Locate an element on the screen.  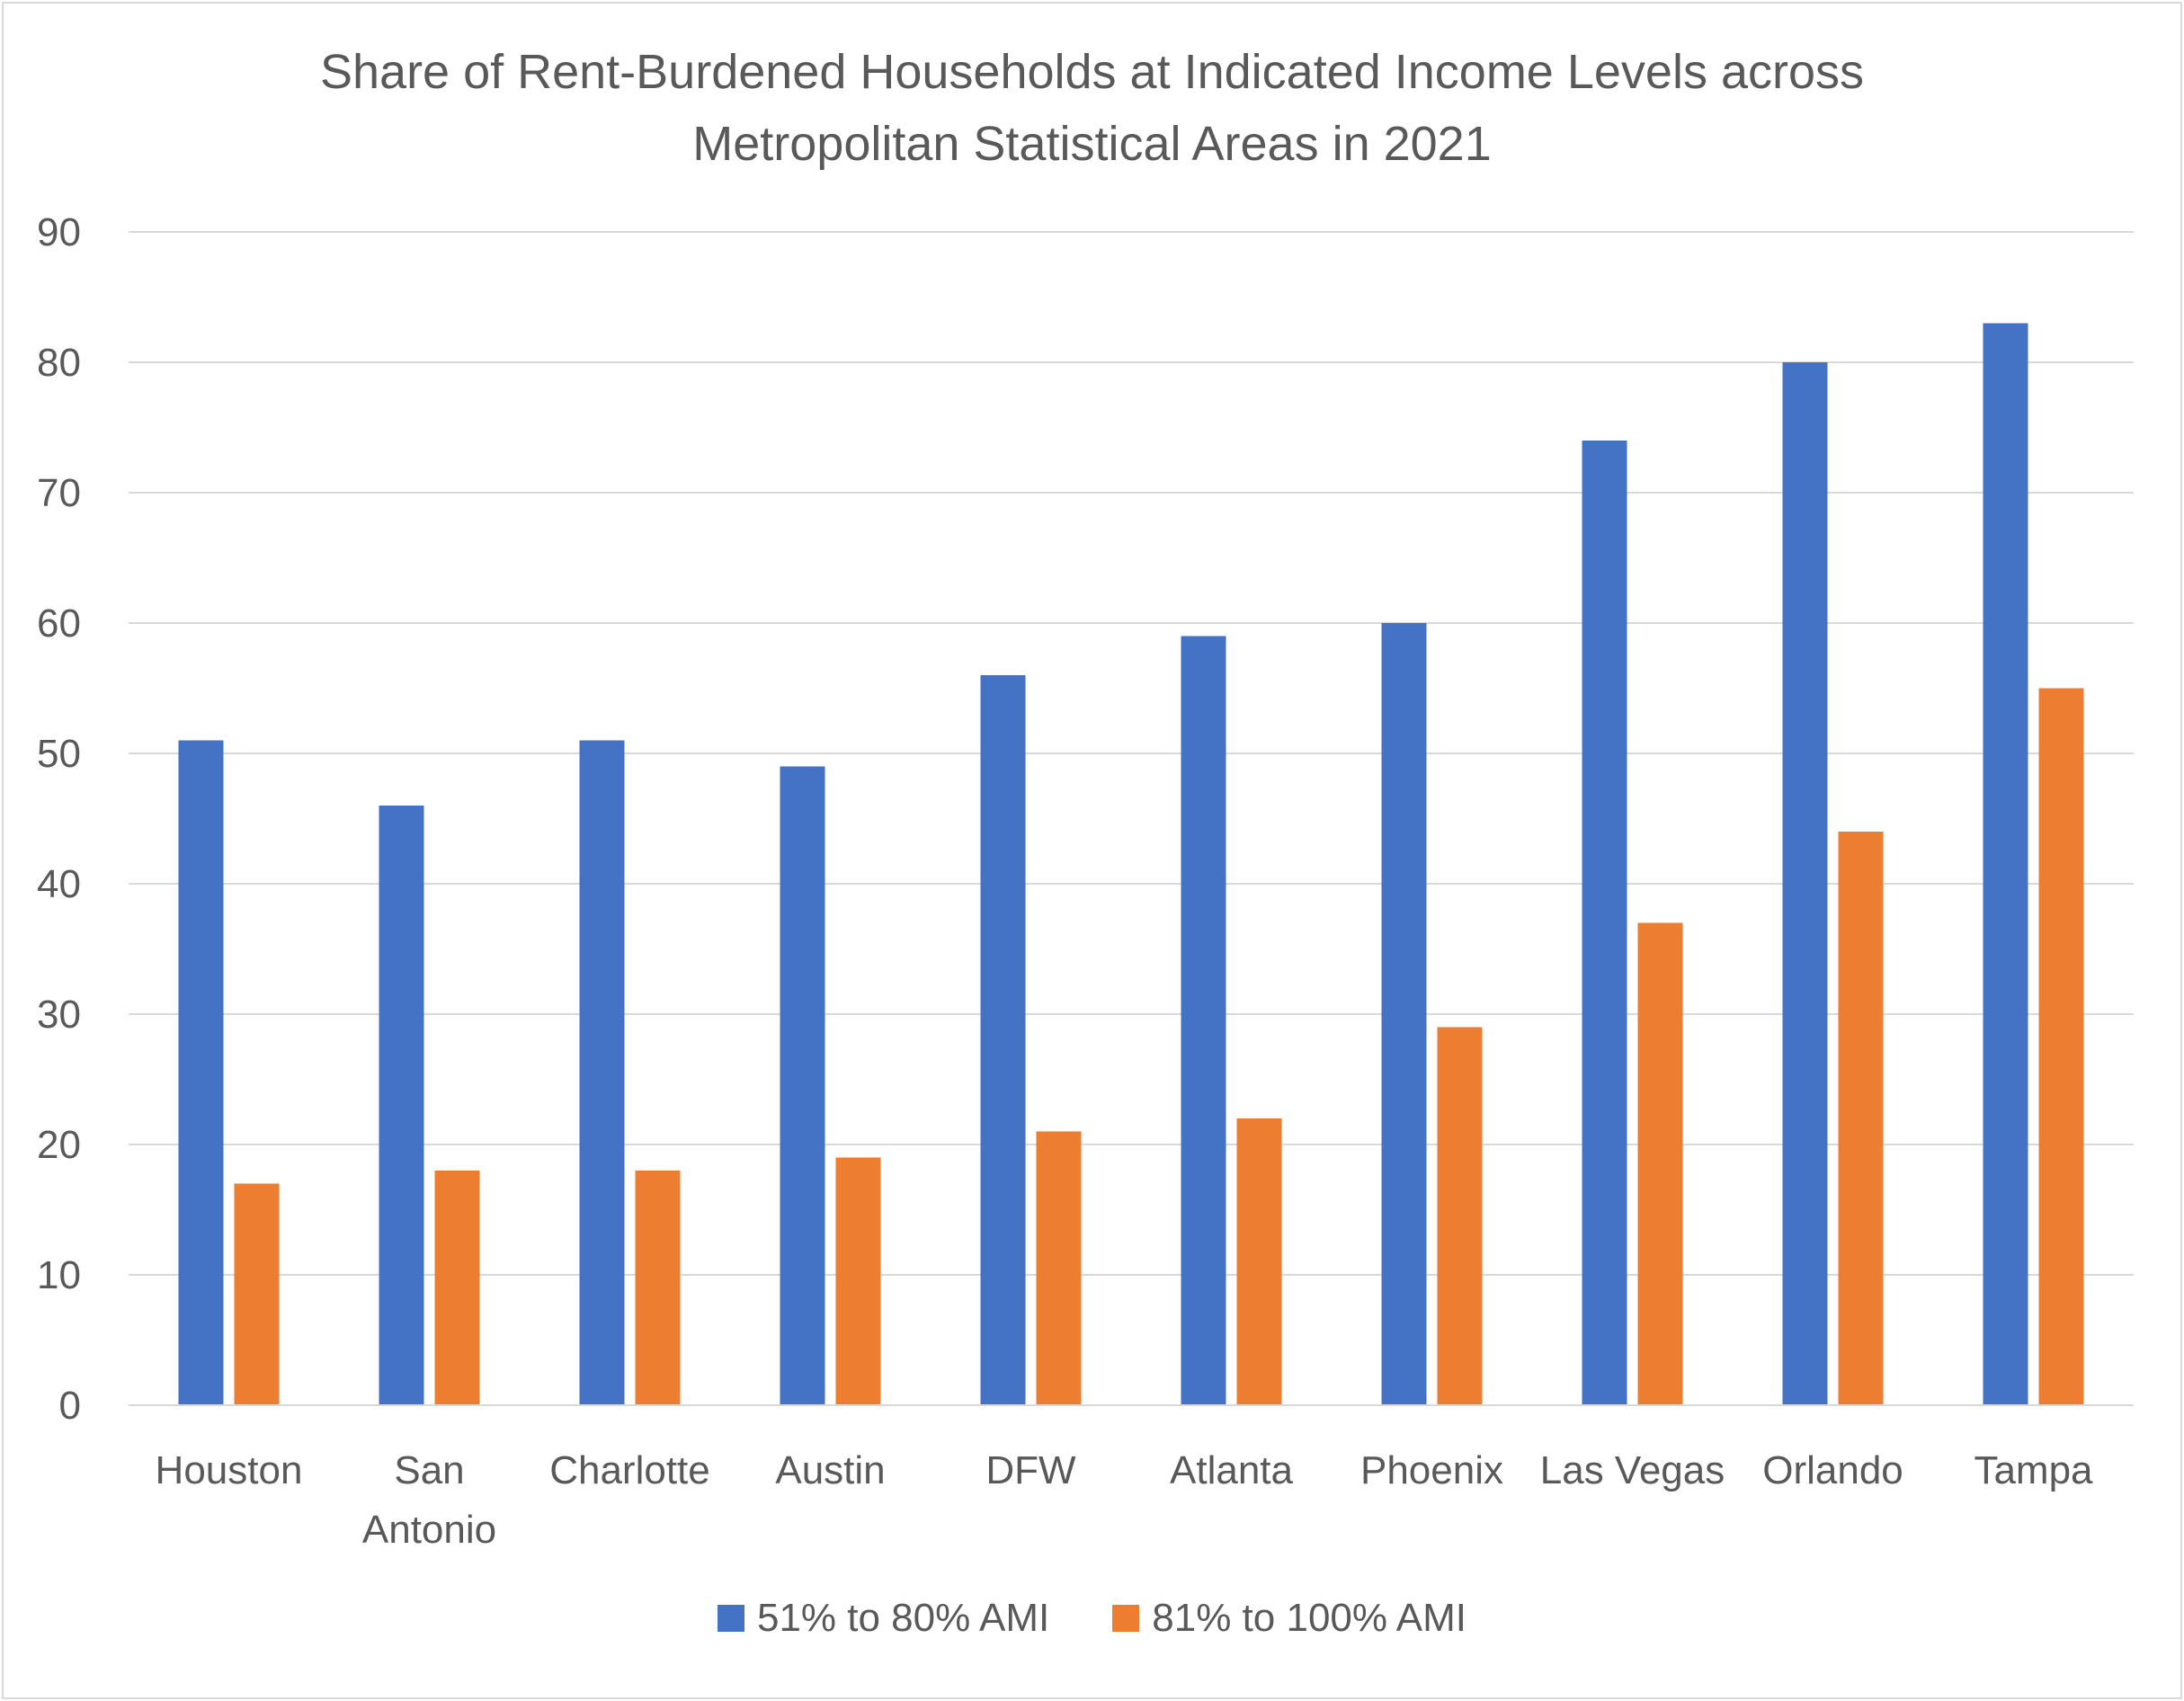
x-tick-label-charlotte: Charlotte is located at coordinates (629, 1470).